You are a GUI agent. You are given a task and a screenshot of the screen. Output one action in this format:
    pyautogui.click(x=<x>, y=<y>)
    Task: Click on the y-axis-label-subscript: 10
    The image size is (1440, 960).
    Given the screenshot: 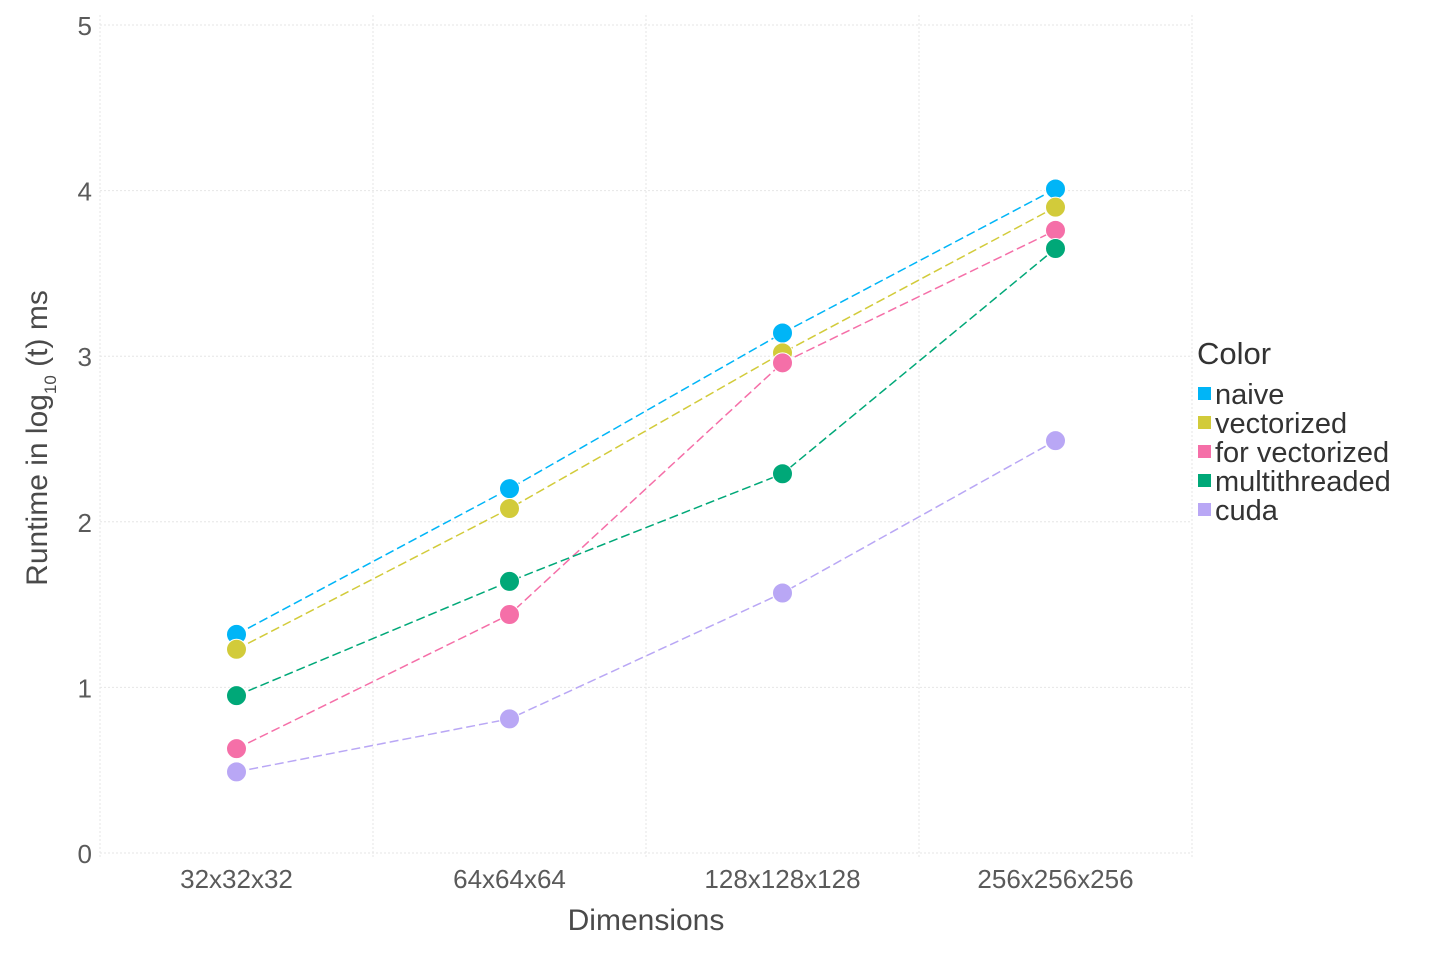 What is the action you would take?
    pyautogui.click(x=50, y=384)
    